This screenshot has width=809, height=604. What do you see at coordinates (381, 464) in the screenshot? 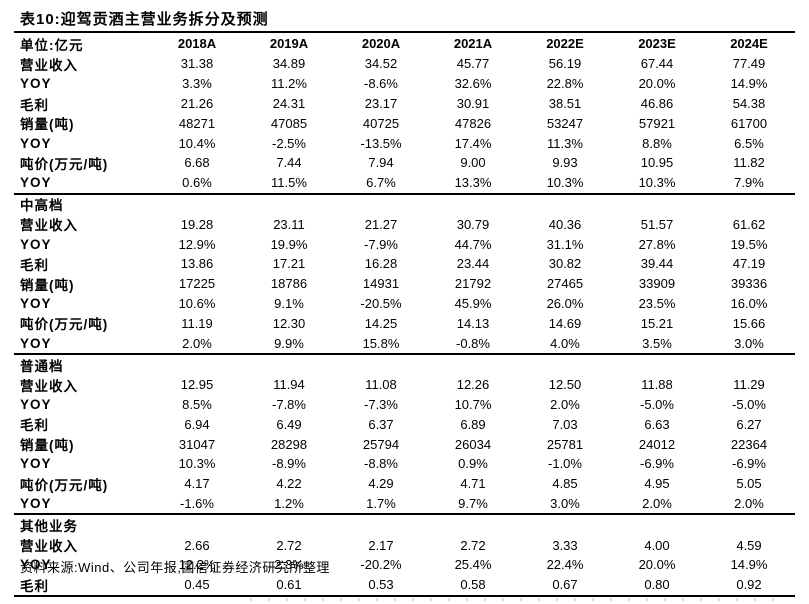
I see `table-cell: -8.8%` at bounding box center [381, 464].